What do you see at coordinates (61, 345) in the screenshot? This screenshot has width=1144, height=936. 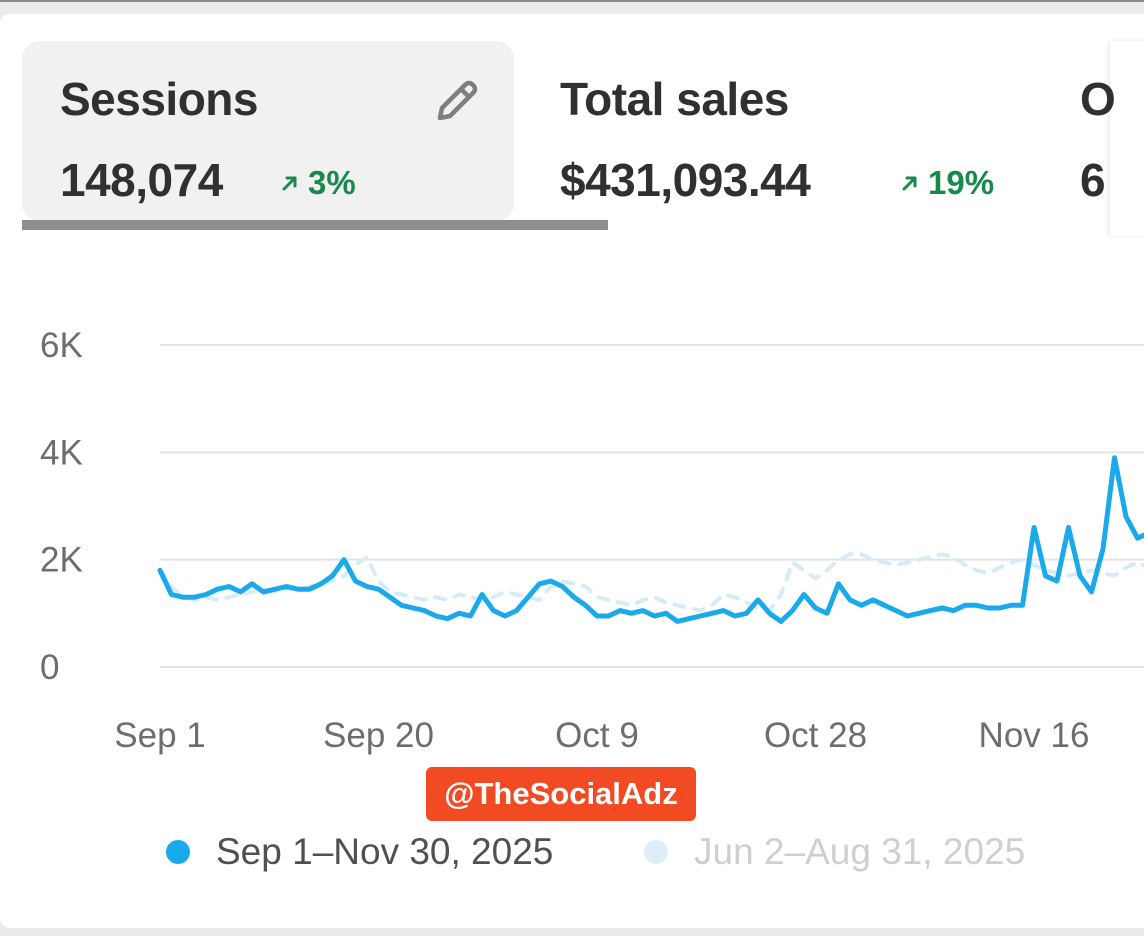 I see `y-tick-label: 6K` at bounding box center [61, 345].